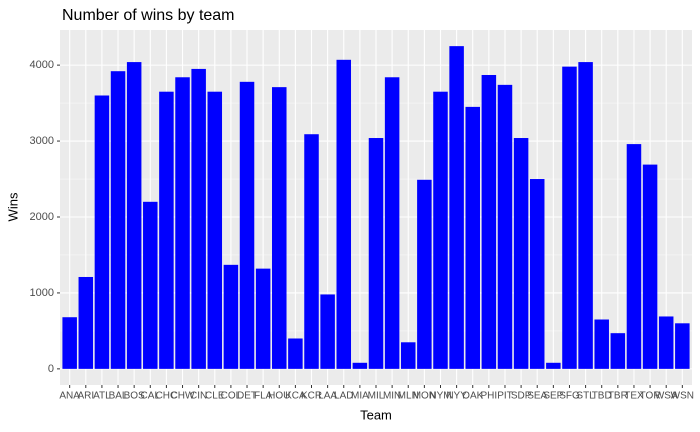 Image resolution: width=700 pixels, height=432 pixels. I want to click on x-tick-label: SFG, so click(569, 396).